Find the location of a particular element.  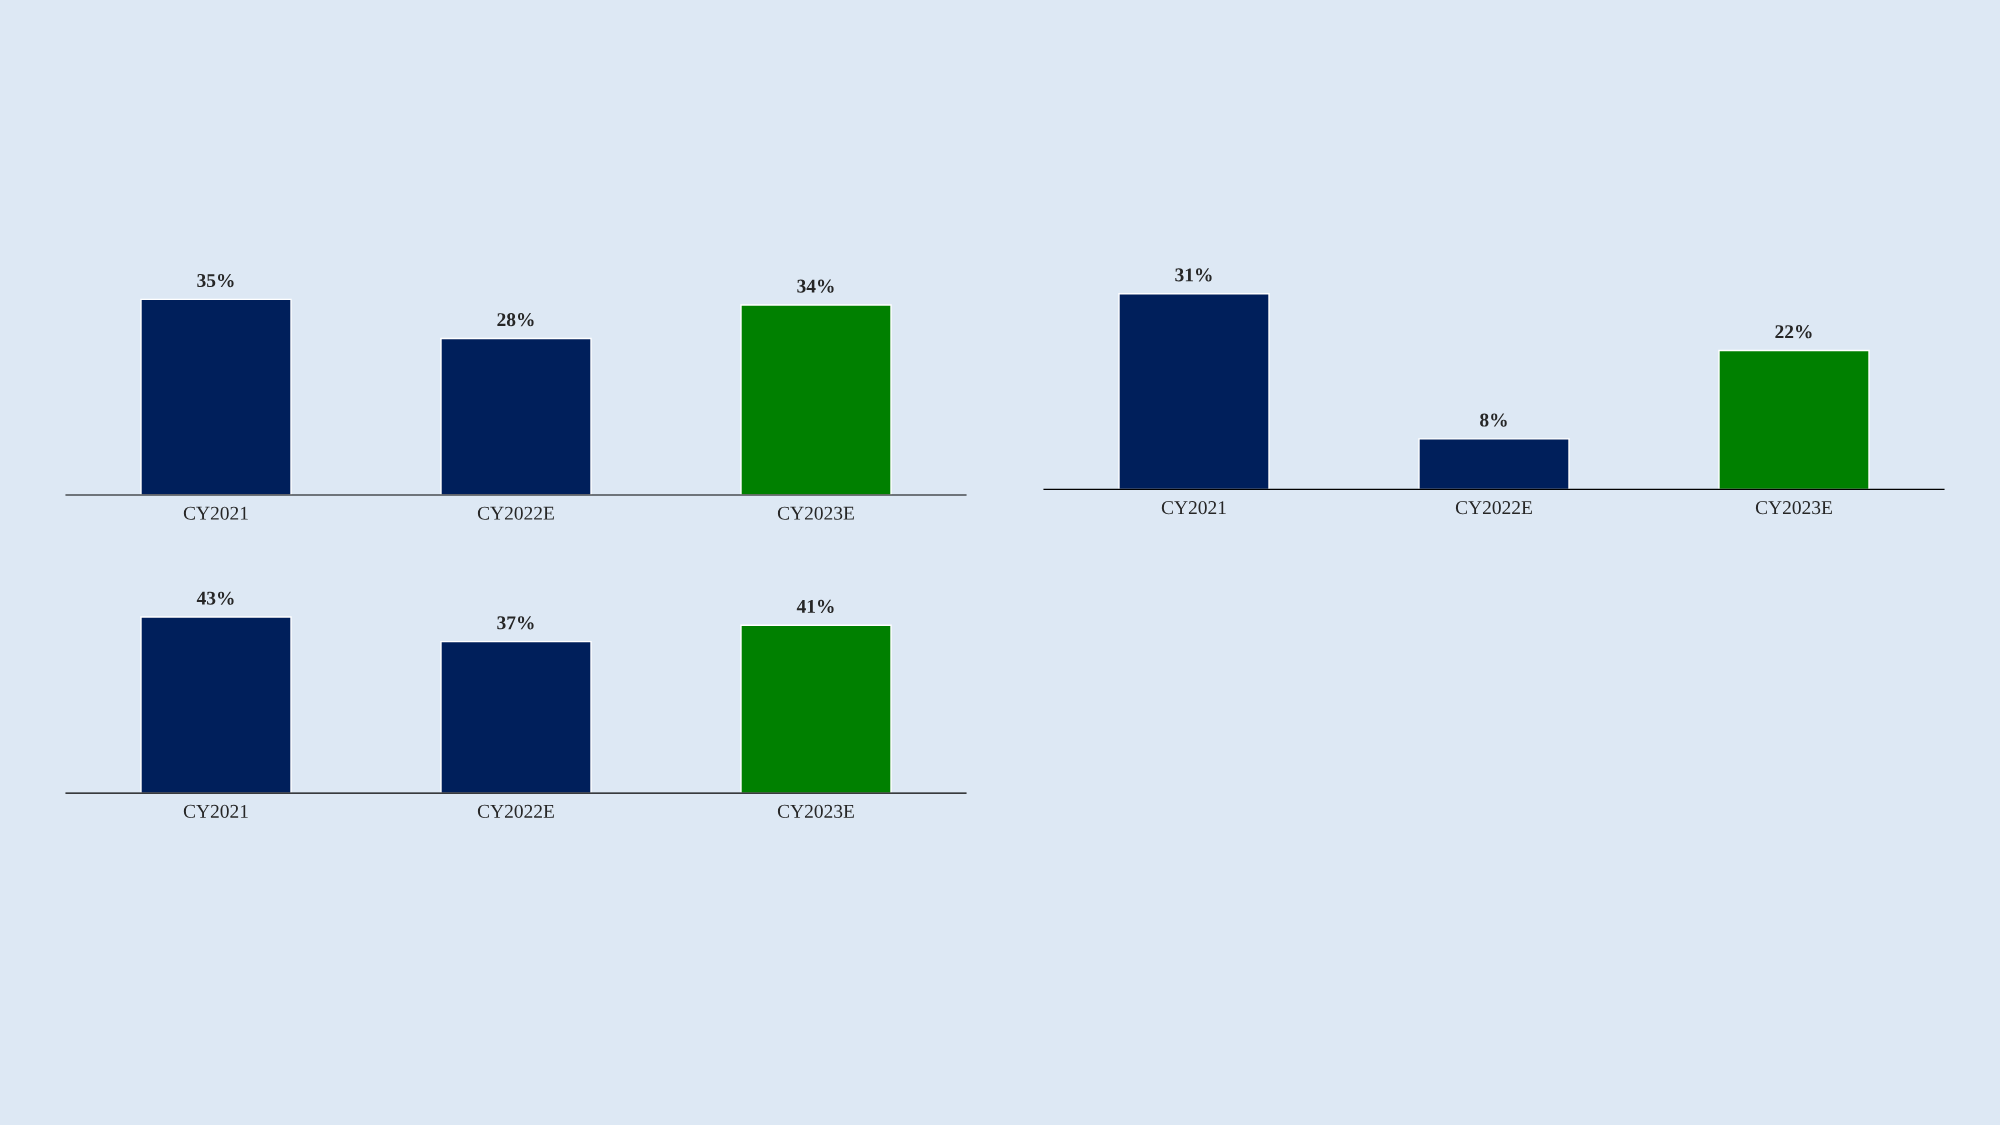

data-label: 31% is located at coordinates (1193, 275).